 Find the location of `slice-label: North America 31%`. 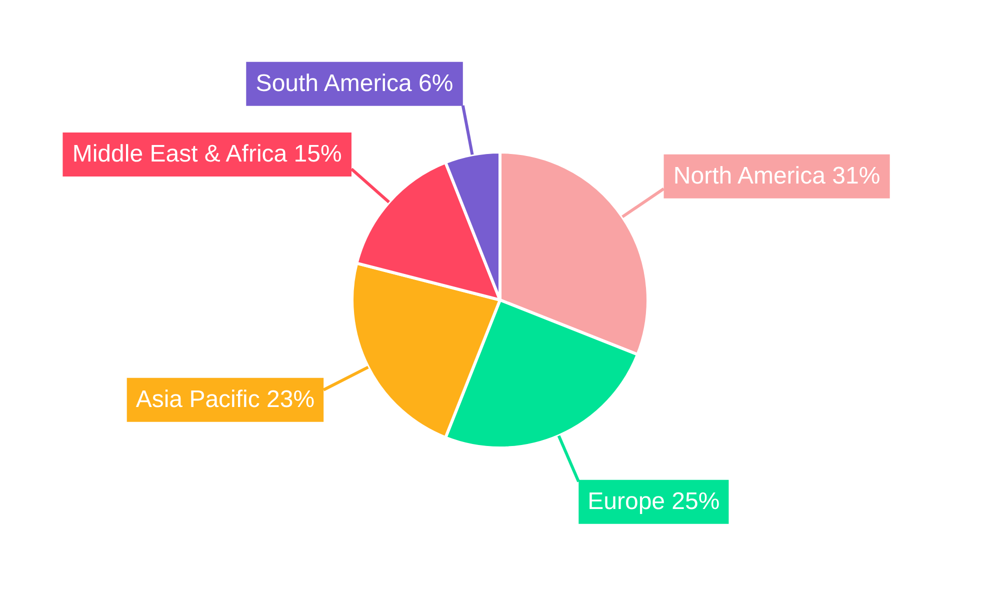

slice-label: North America 31% is located at coordinates (776, 176).